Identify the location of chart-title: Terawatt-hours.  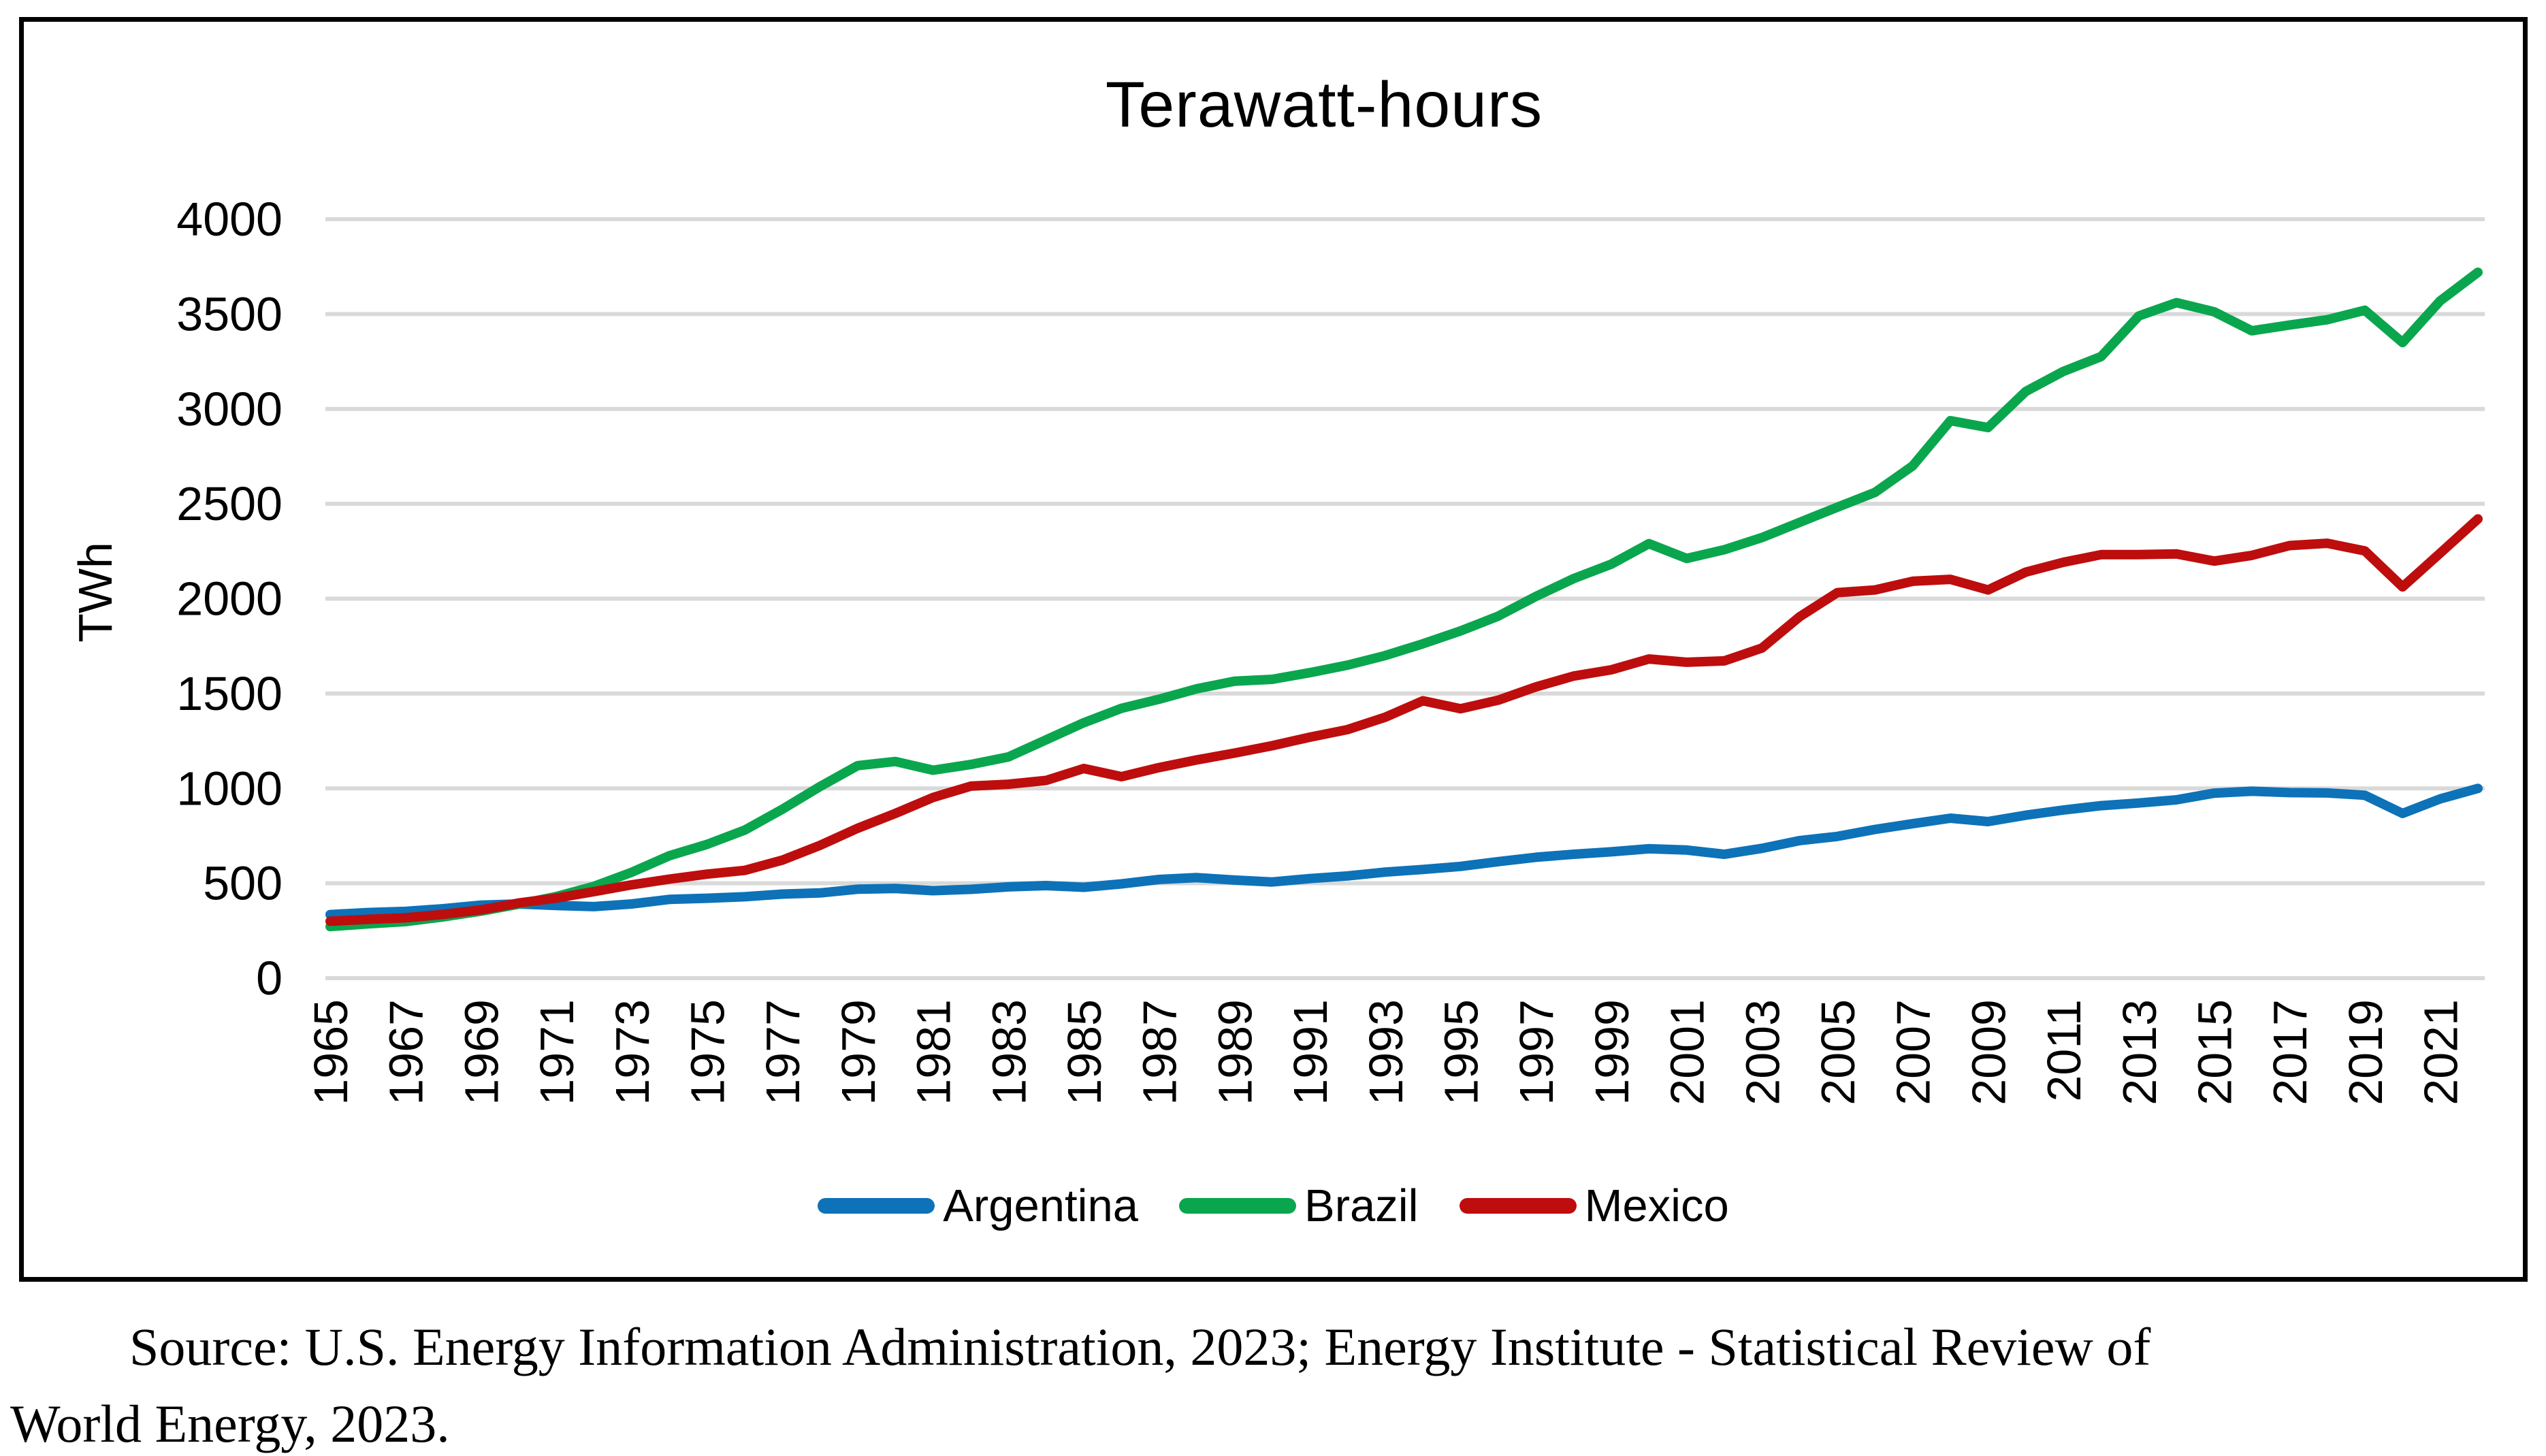
(1324, 105).